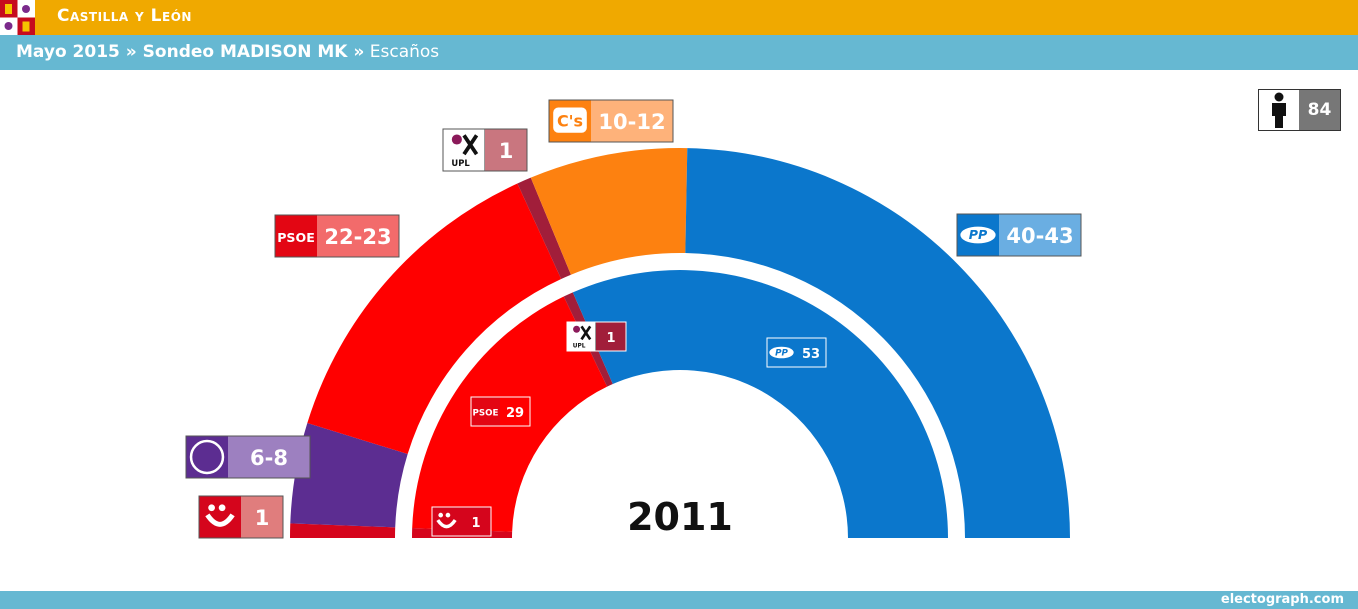  I want to click on region-bar: Castilla y León, so click(679, 17).